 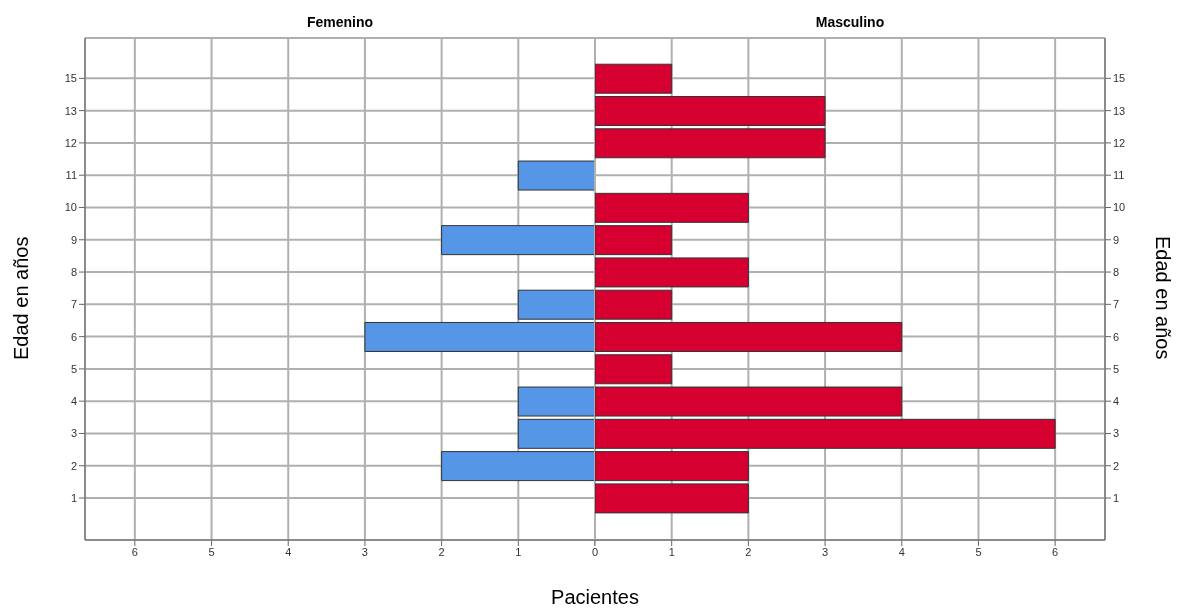 I want to click on x-axis-title: Pacientes, so click(x=595, y=597).